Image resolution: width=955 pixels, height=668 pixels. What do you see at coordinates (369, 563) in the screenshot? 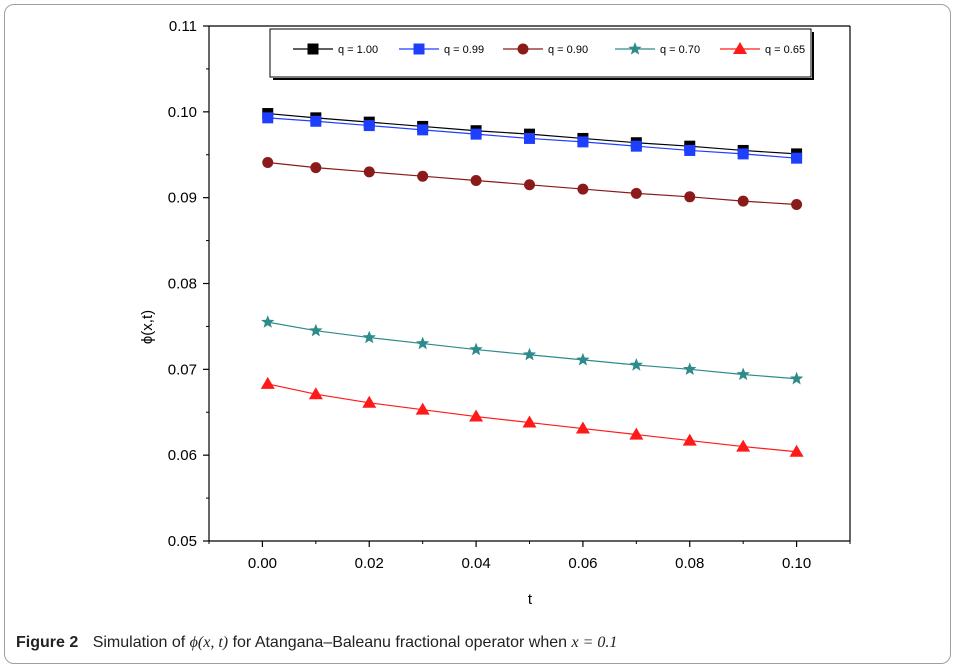
I see `x-tick-label: 0.02` at bounding box center [369, 563].